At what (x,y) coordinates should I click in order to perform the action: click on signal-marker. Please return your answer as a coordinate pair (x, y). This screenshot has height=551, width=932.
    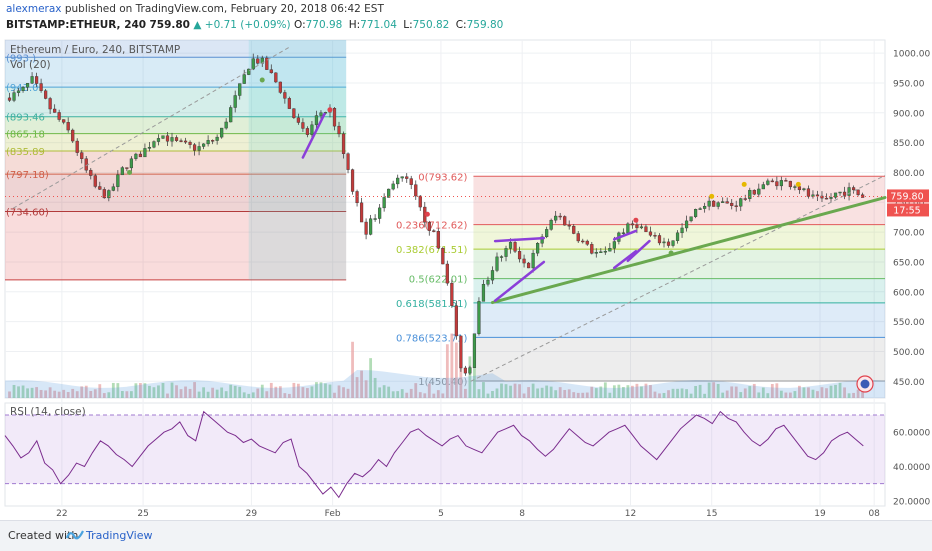
    Looking at the image, I should click on (798, 184).